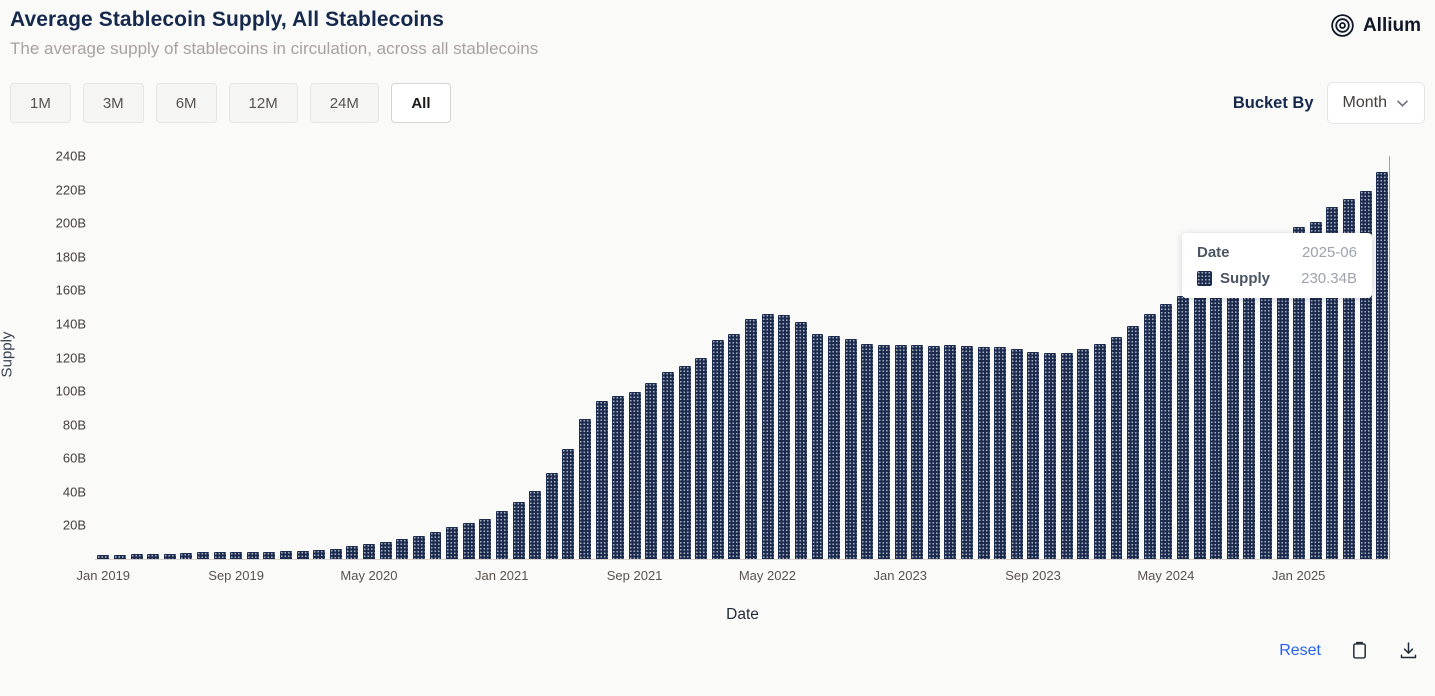 The width and height of the screenshot is (1435, 696). What do you see at coordinates (263, 103) in the screenshot?
I see `range-button-12m: 12M` at bounding box center [263, 103].